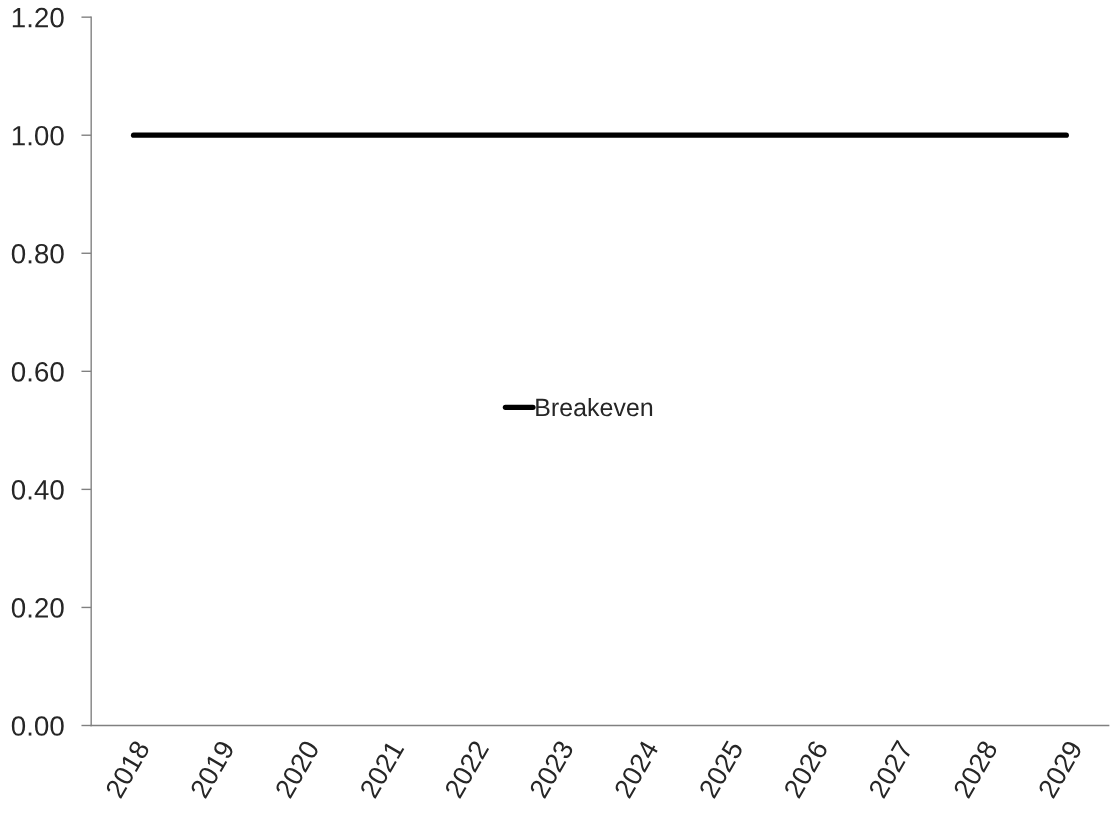 The height and width of the screenshot is (817, 1112). What do you see at coordinates (38, 135) in the screenshot?
I see `y-tick-label: 1.00` at bounding box center [38, 135].